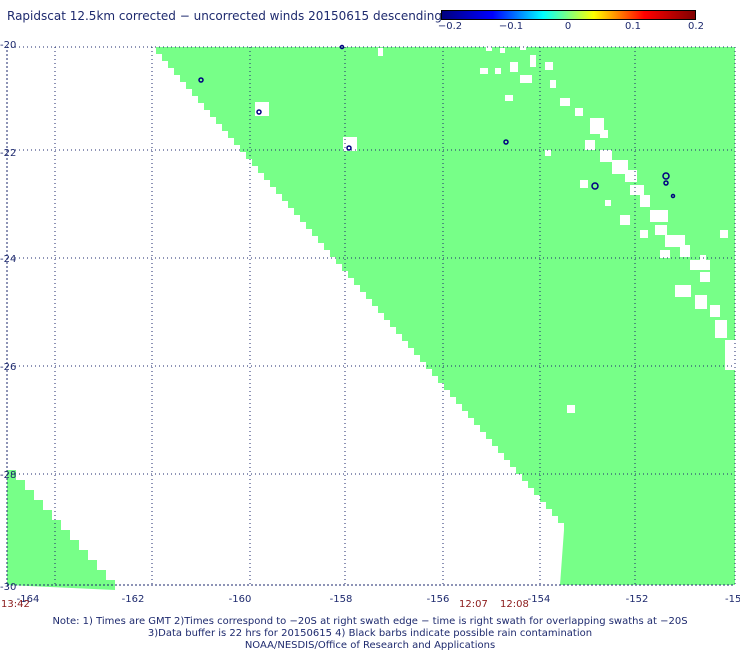  I want to click on lat-label: -20, so click(8, 45).